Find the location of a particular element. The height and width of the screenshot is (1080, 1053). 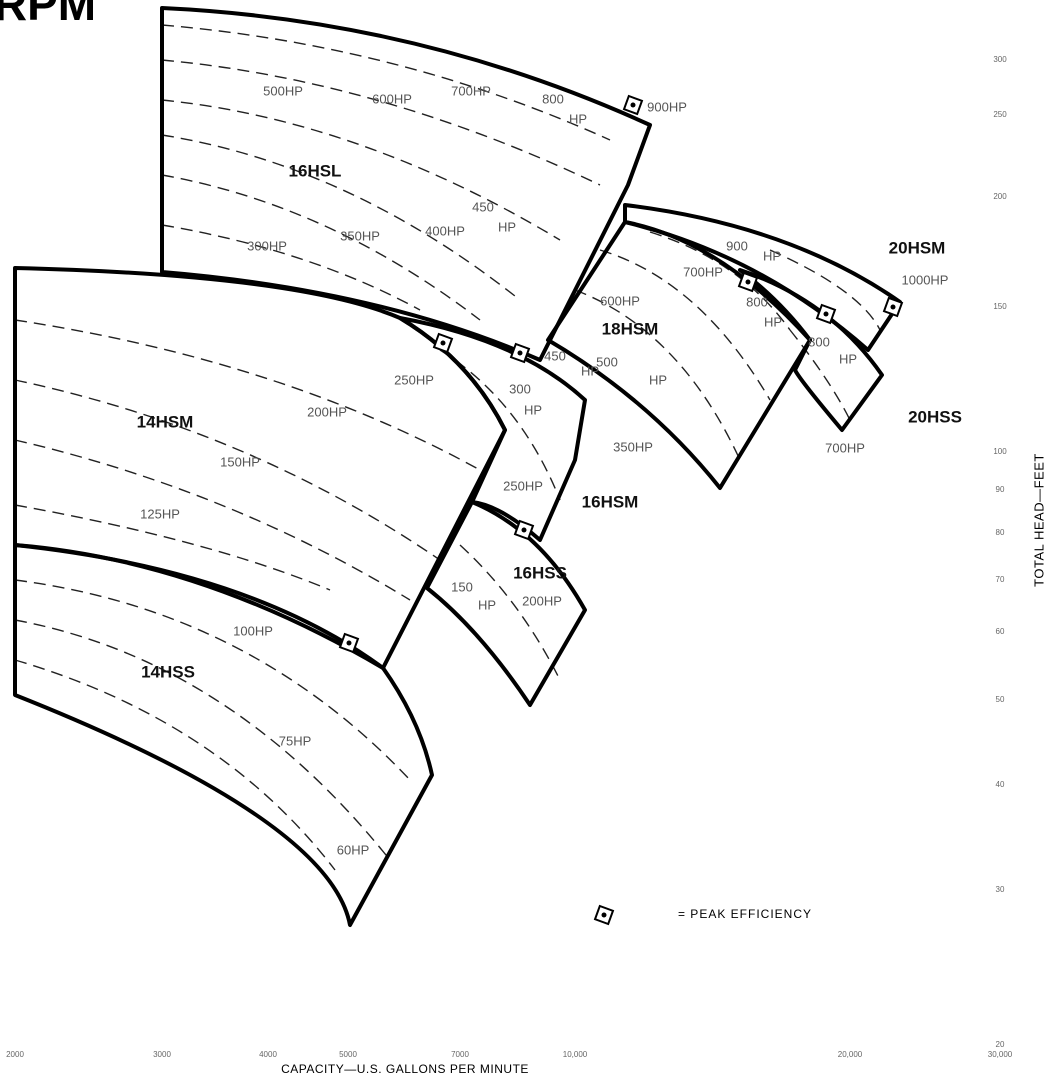

x-tick-label: 2000 is located at coordinates (15, 1054).